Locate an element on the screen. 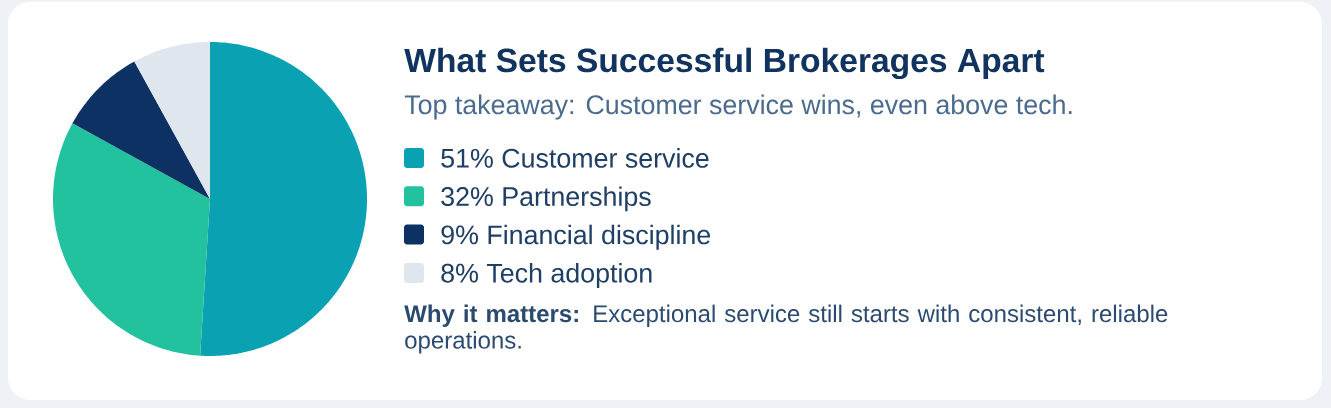 Image resolution: width=1331 pixels, height=408 pixels. text: Top takeaway: Customer service wins, even above tech. is located at coordinates (738, 107).